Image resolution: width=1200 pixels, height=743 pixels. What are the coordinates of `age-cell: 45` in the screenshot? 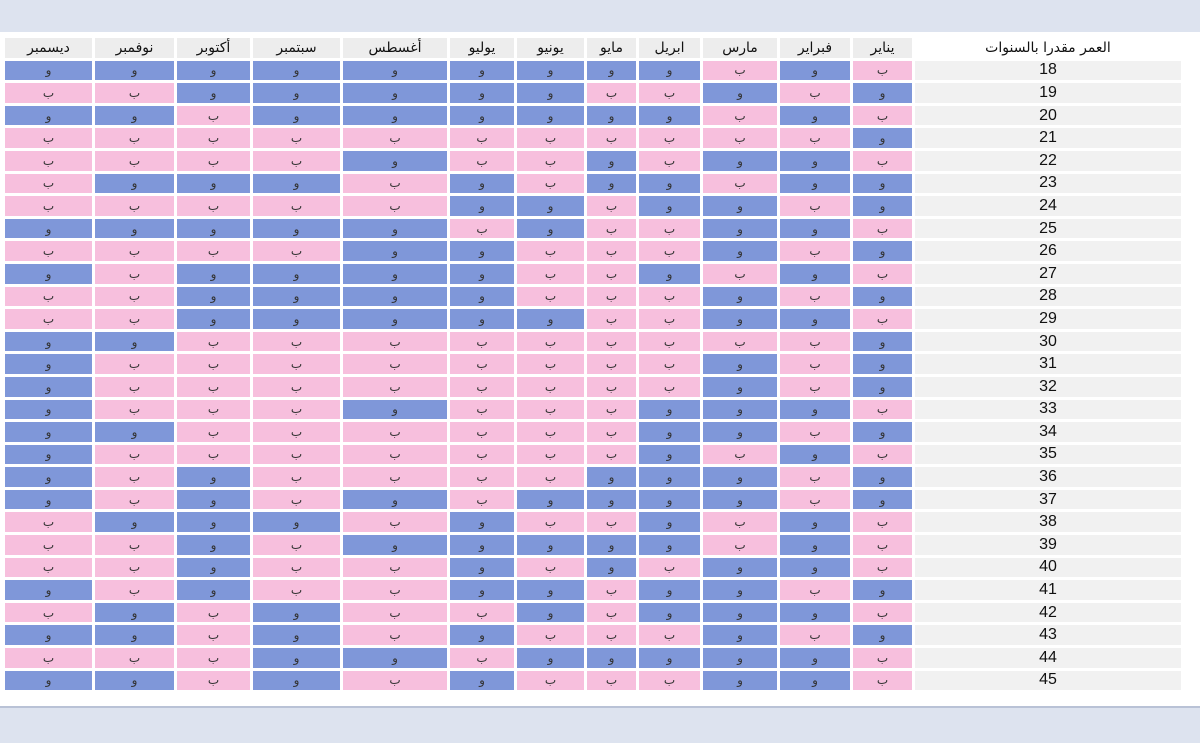 It's located at (1048, 680).